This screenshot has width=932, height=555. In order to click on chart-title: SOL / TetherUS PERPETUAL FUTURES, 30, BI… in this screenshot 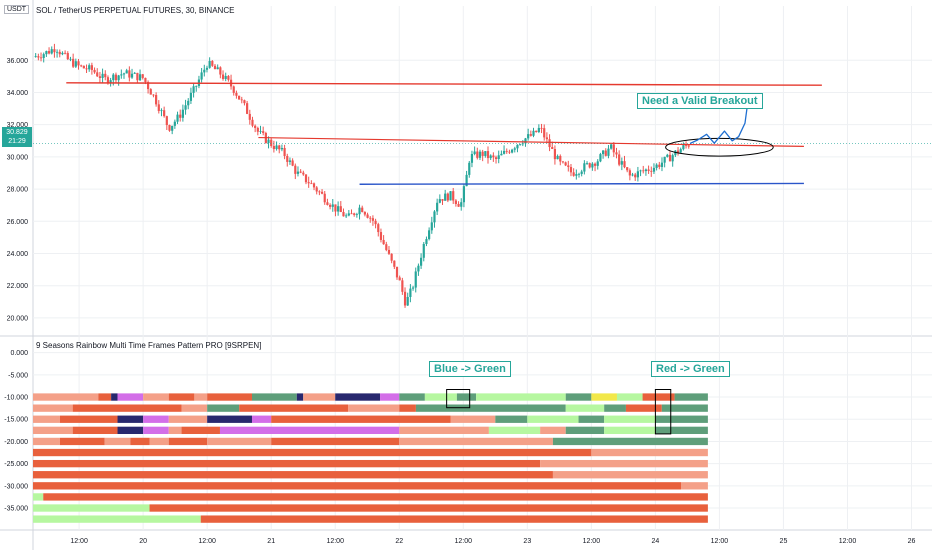, I will do `click(135, 10)`.